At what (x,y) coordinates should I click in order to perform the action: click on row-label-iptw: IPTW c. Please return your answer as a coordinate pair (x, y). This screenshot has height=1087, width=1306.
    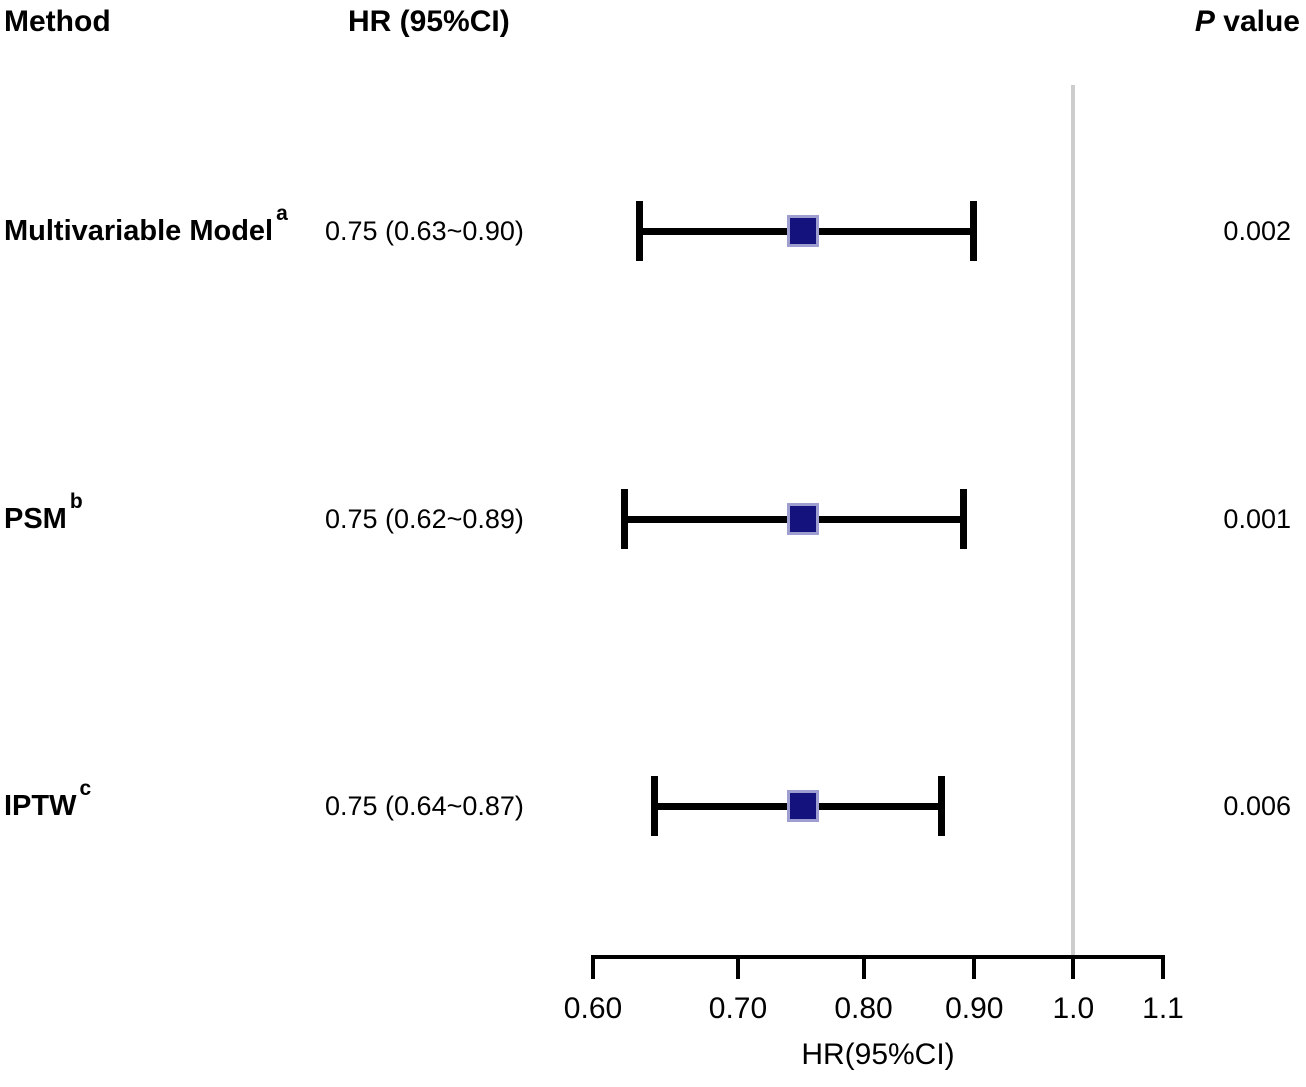
    Looking at the image, I should click on (47, 806).